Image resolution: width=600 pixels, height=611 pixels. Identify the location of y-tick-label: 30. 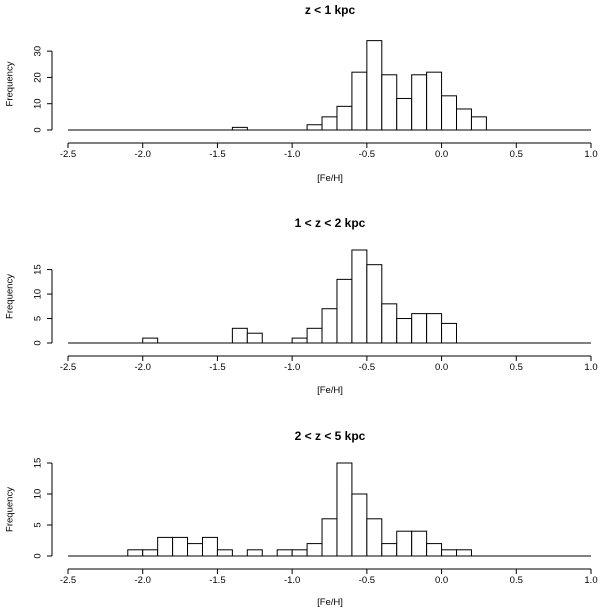
(38, 51).